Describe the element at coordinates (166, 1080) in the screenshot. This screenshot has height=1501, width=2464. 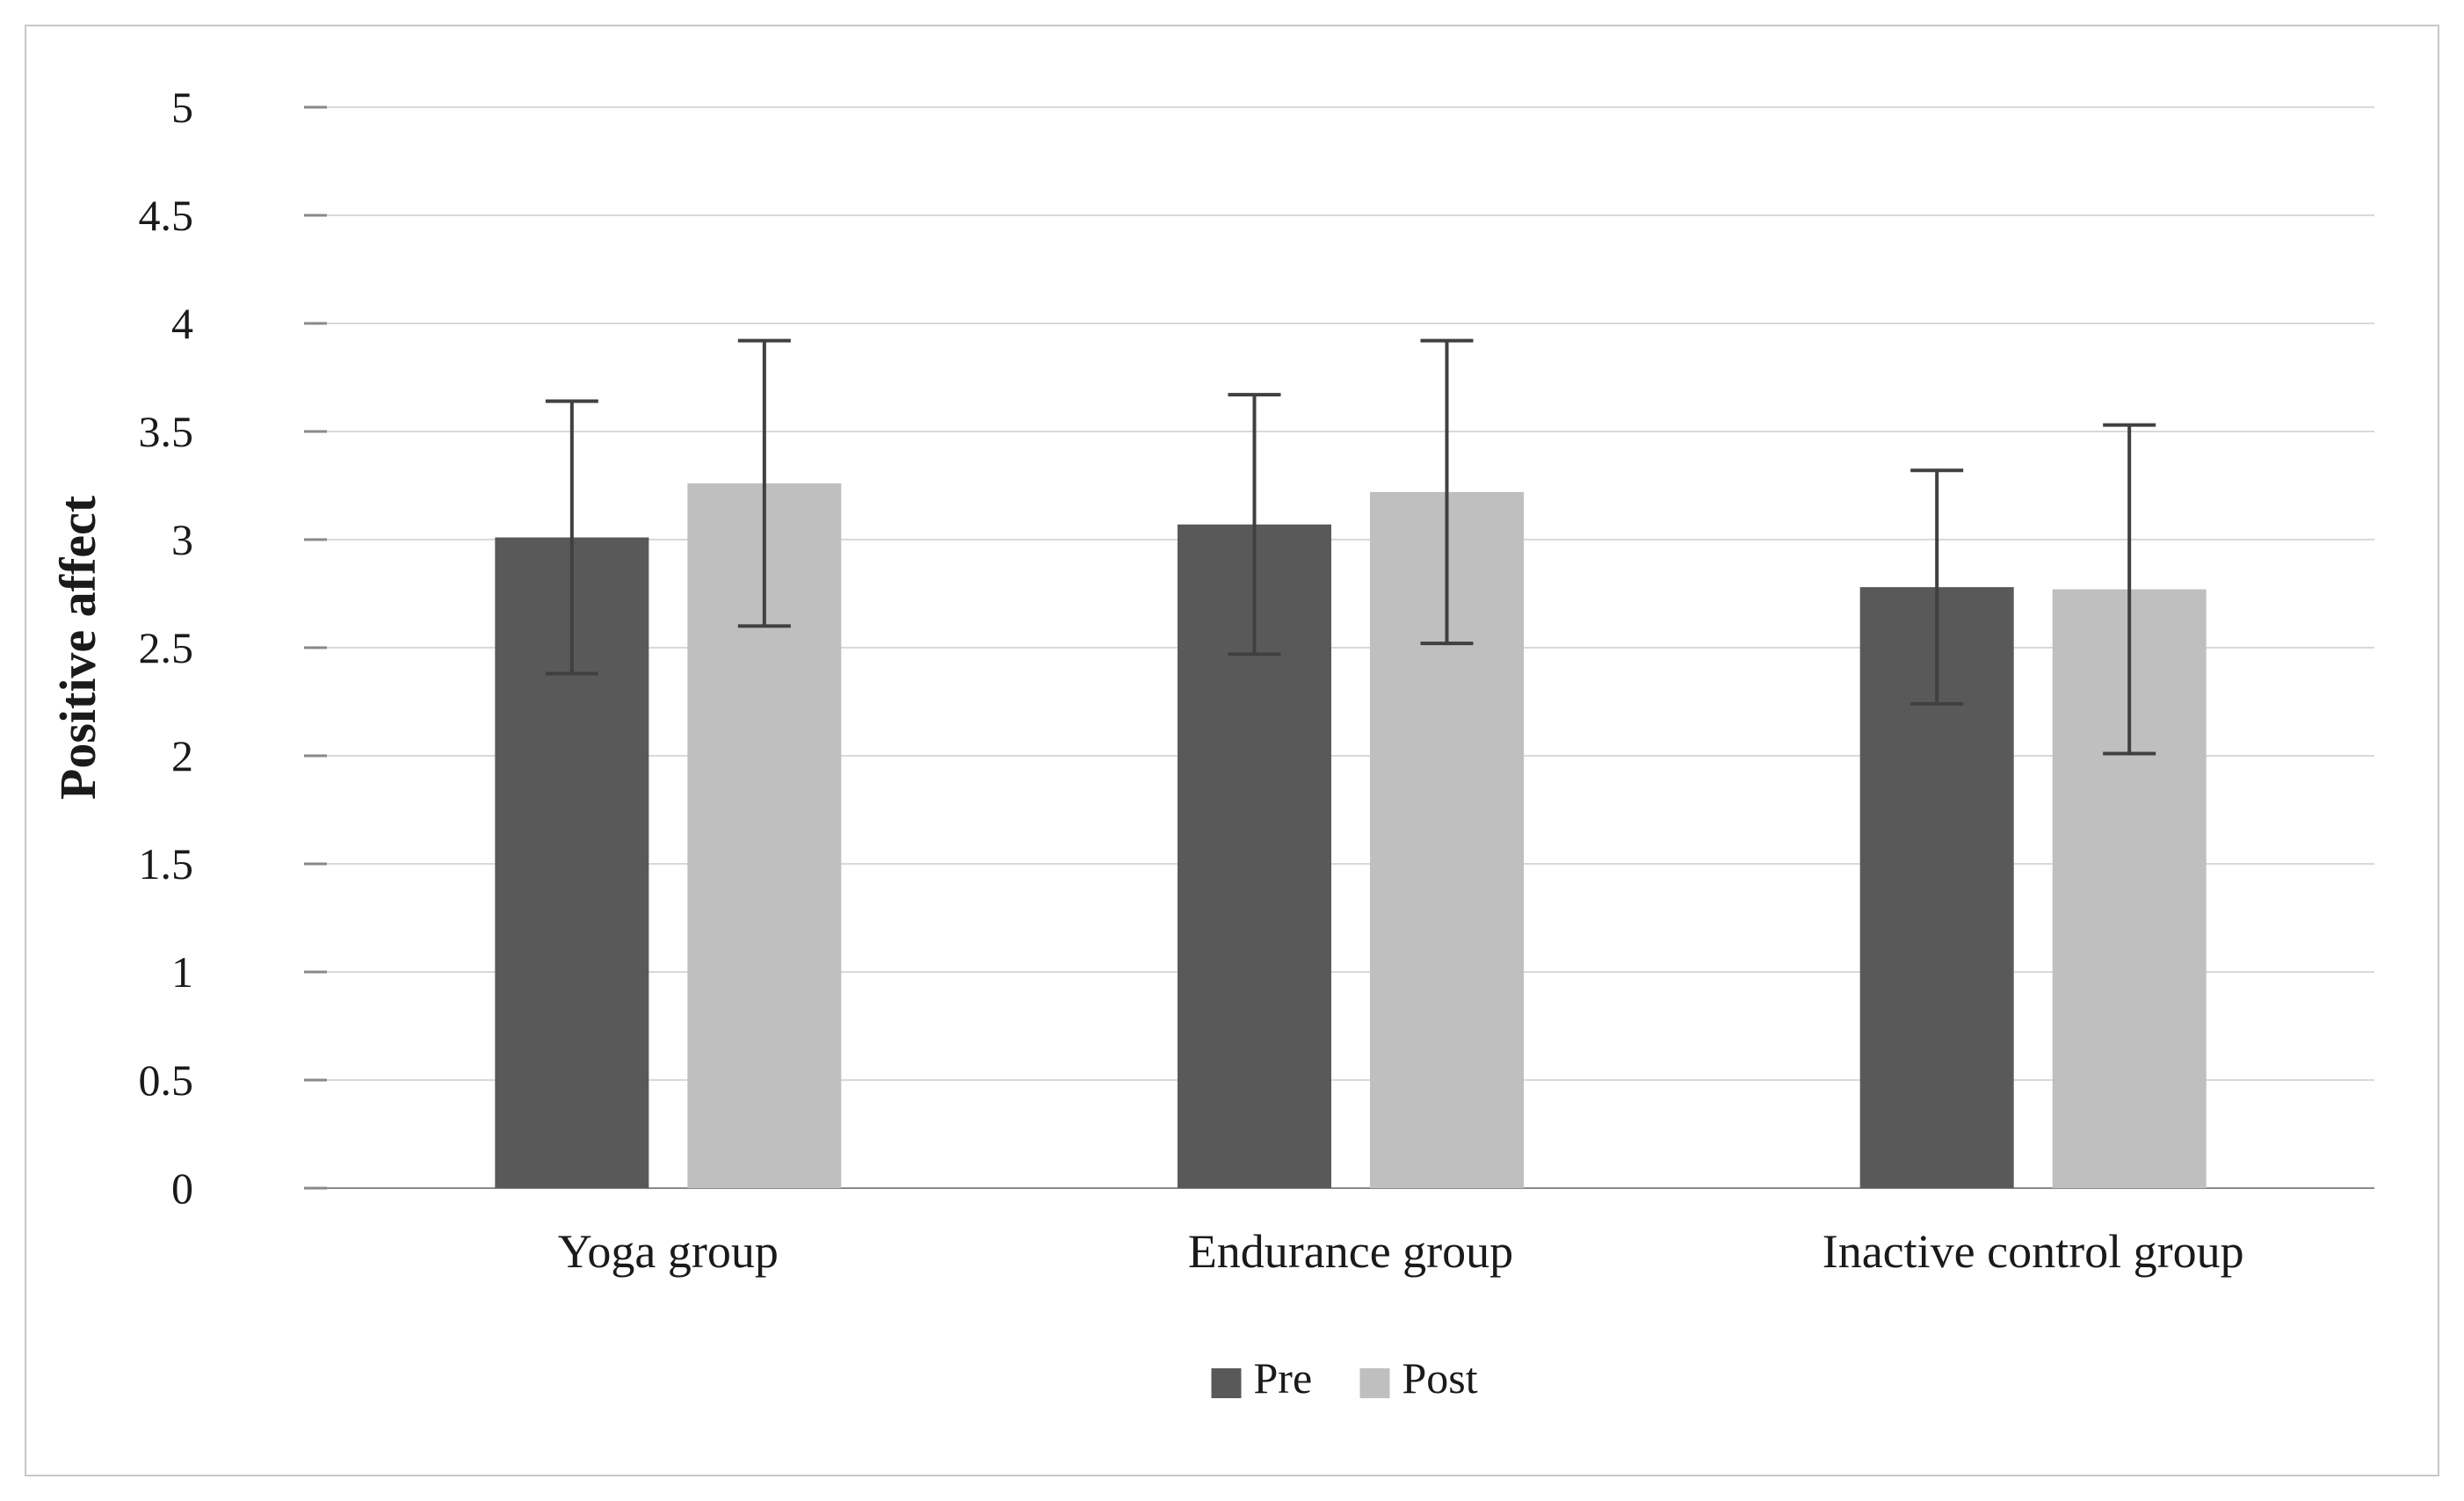
I see `y-tick-label: 0.5` at that location.